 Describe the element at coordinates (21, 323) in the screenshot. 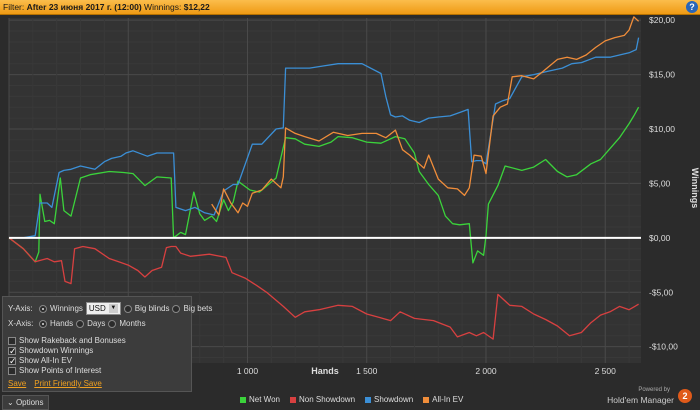

I see `x-axis-label: X-Axis:` at that location.